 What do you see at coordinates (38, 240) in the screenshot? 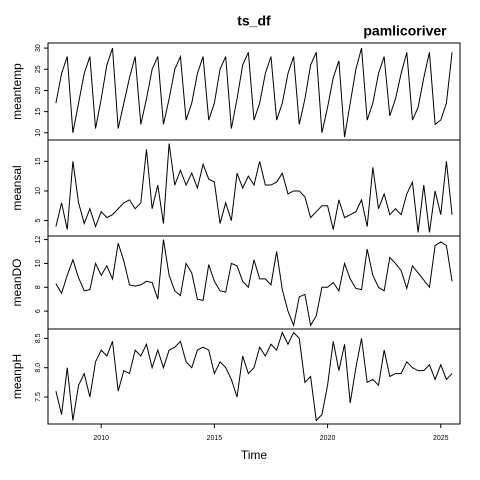
I see `y-tick-label: 12` at bounding box center [38, 240].